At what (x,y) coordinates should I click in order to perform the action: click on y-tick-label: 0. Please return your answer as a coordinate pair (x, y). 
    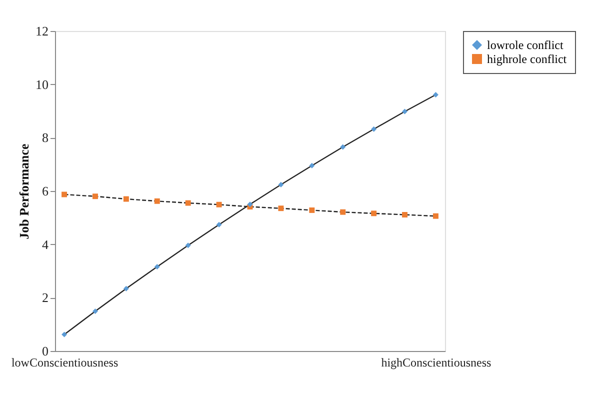
    Looking at the image, I should click on (45, 351).